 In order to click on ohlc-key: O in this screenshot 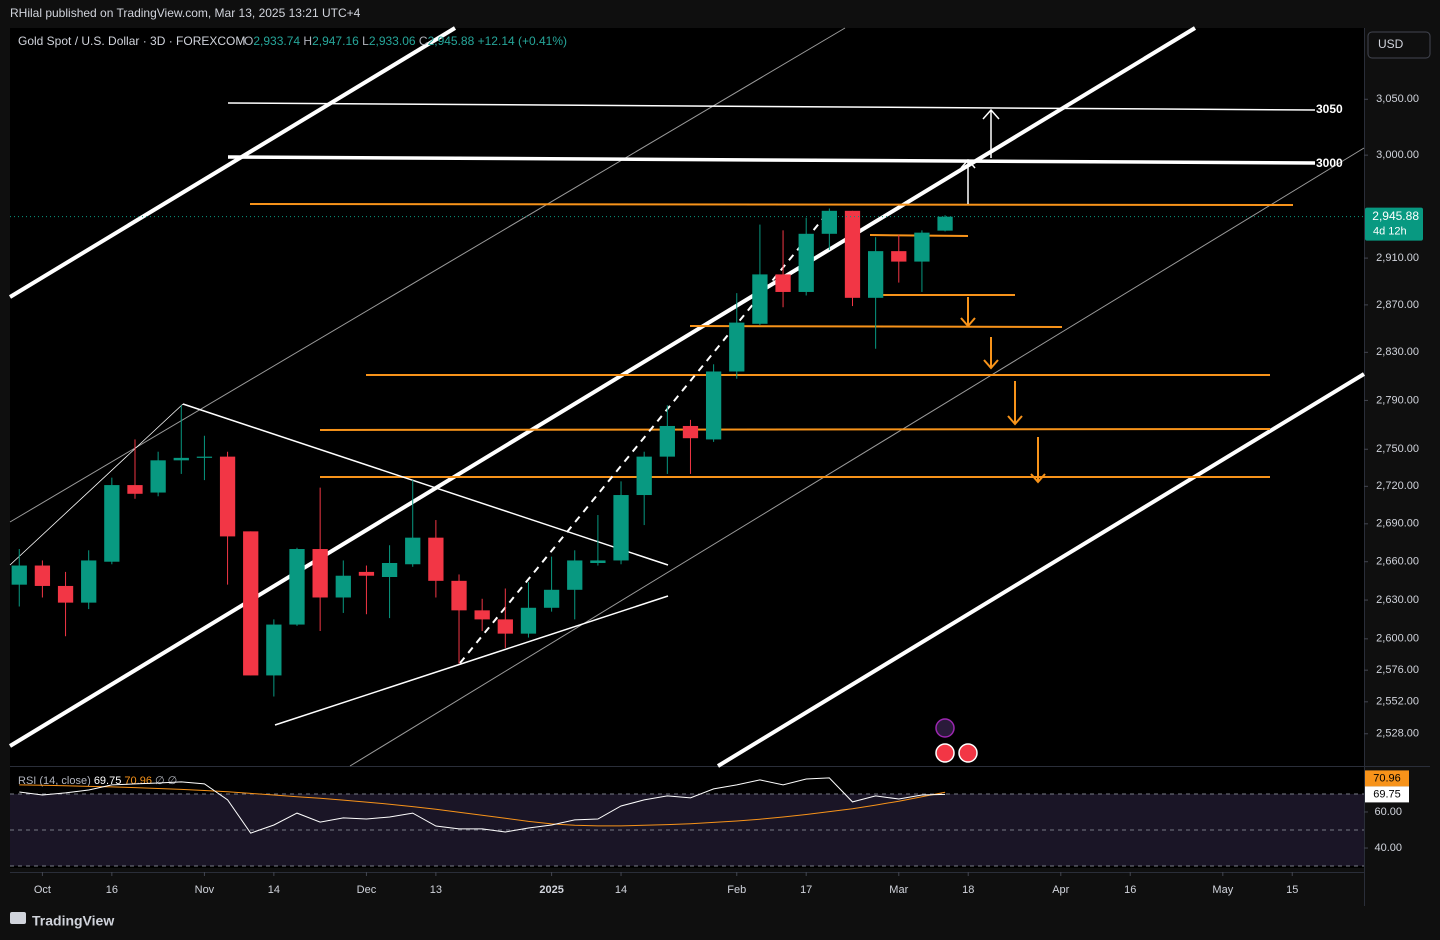, I will do `click(248, 41)`.